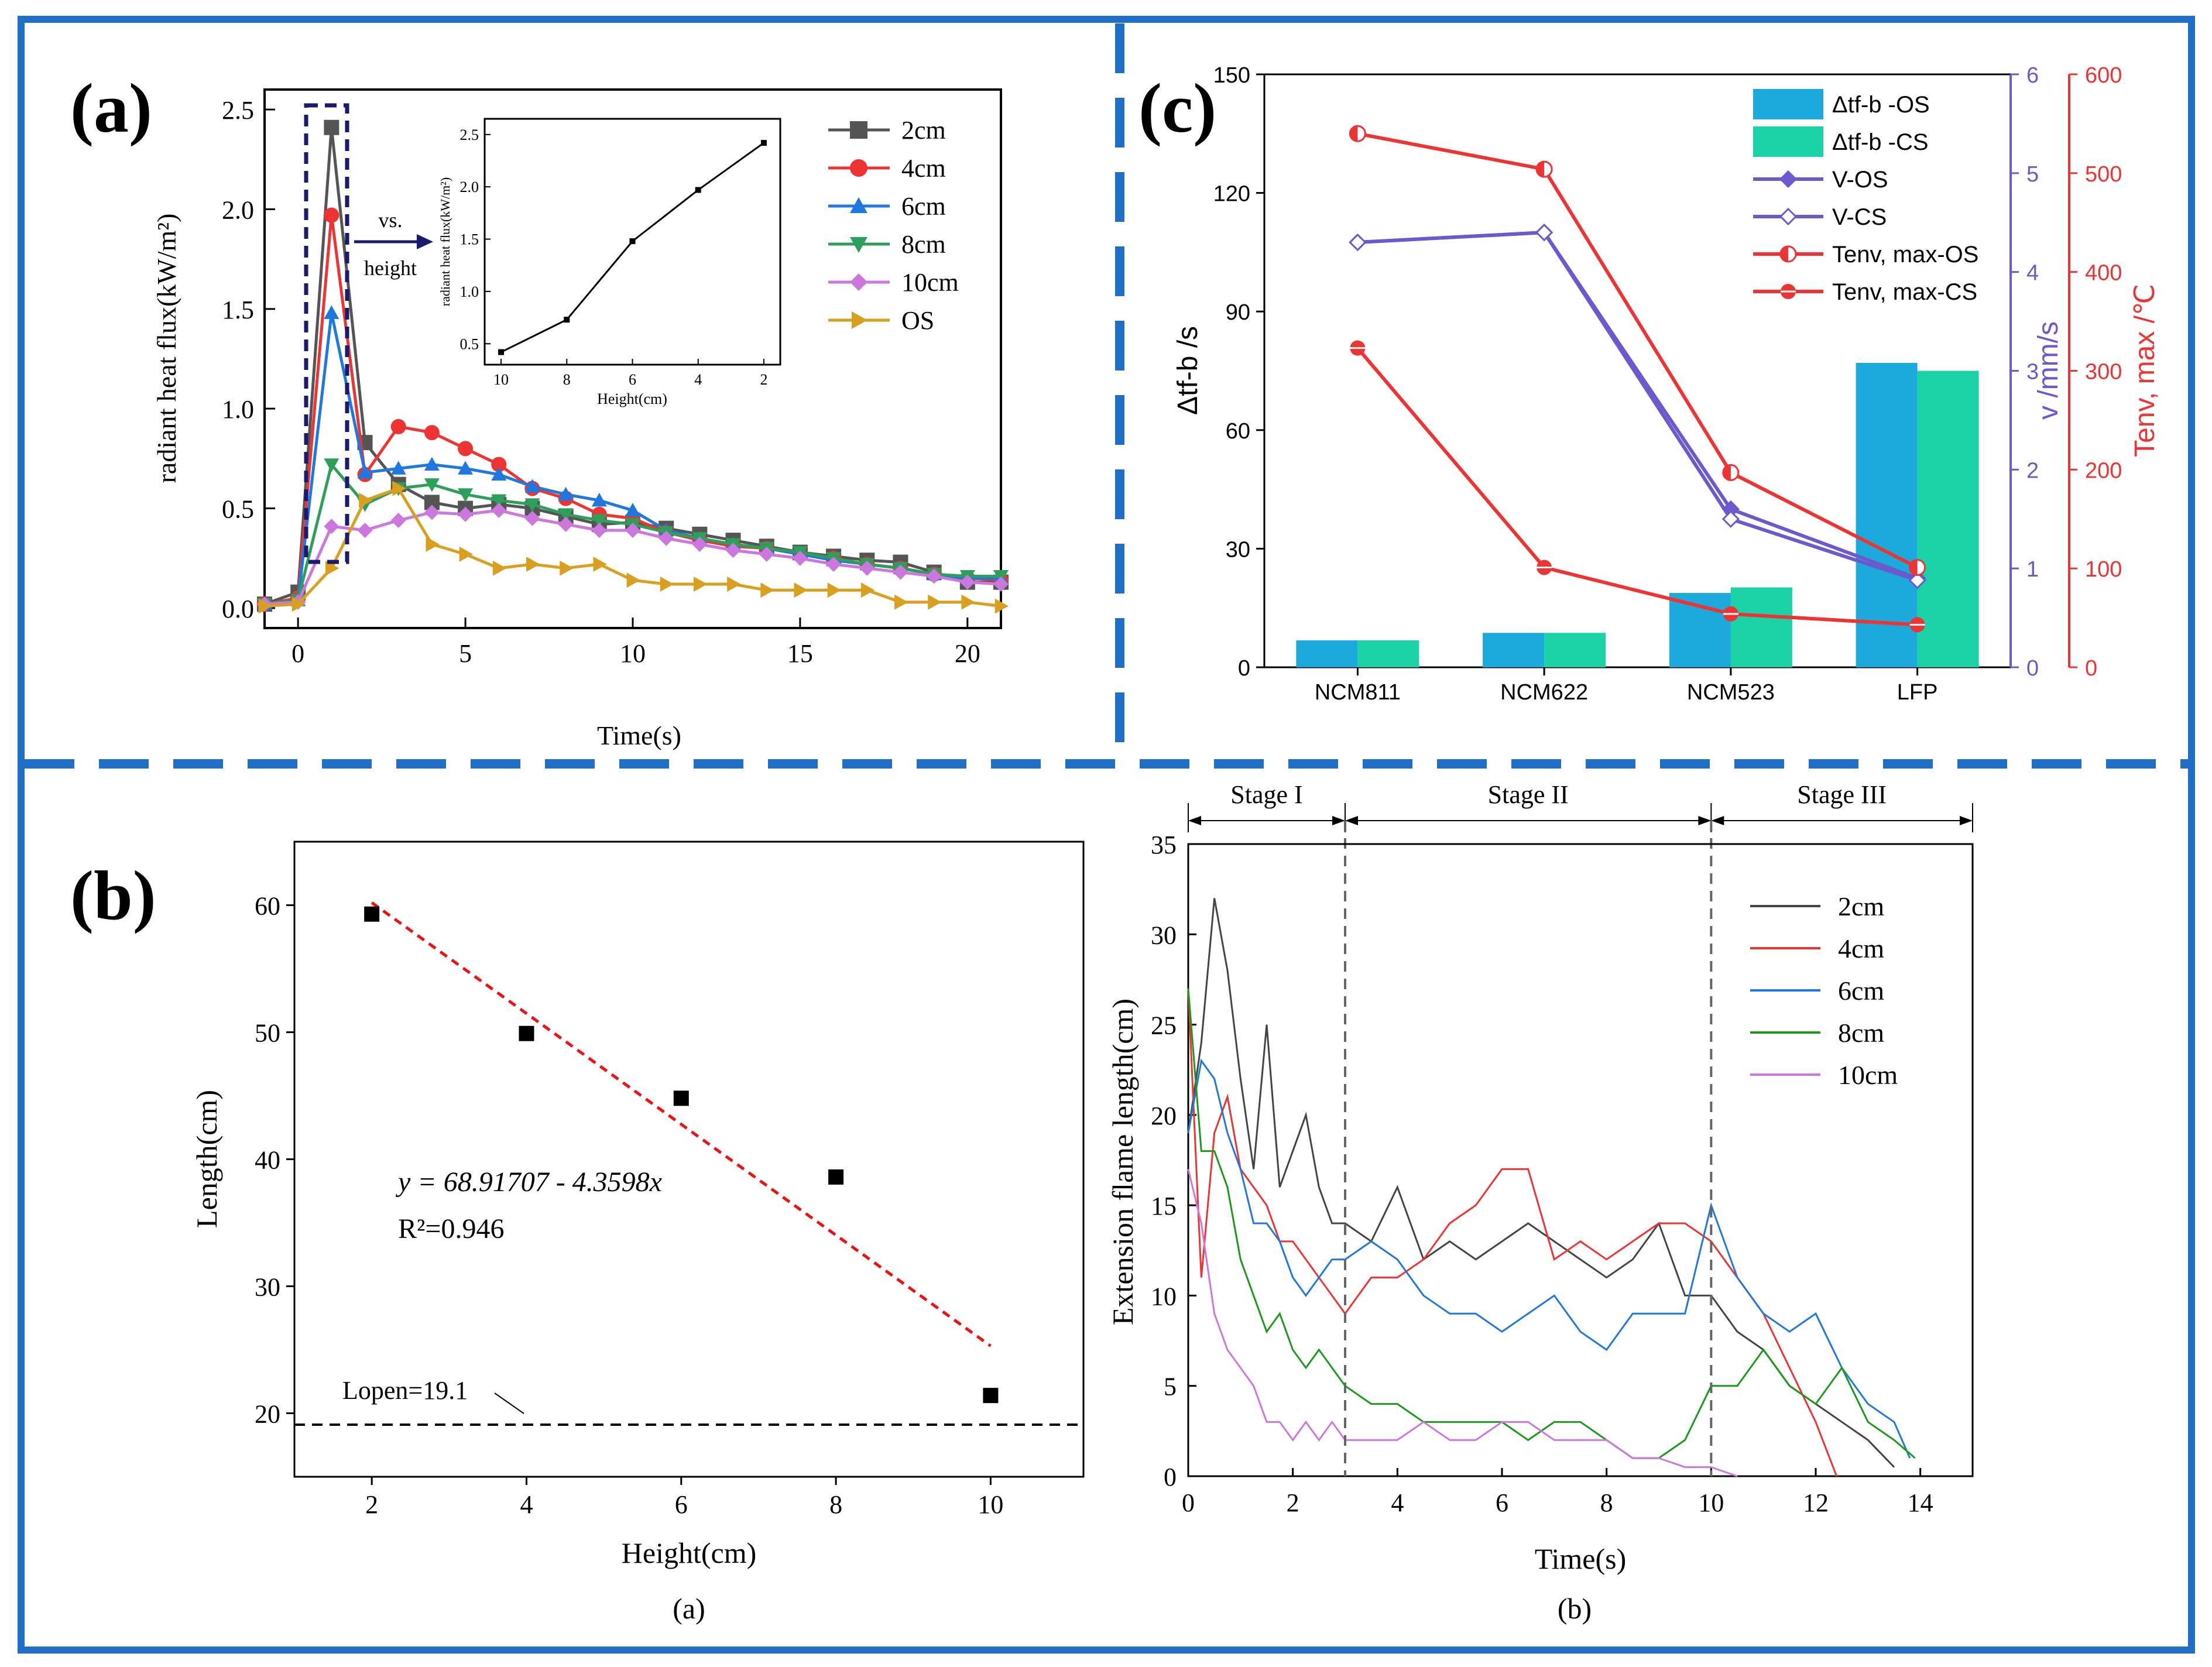 Image resolution: width=2212 pixels, height=1667 pixels. I want to click on extension-legend-label: 8cm, so click(1861, 1033).